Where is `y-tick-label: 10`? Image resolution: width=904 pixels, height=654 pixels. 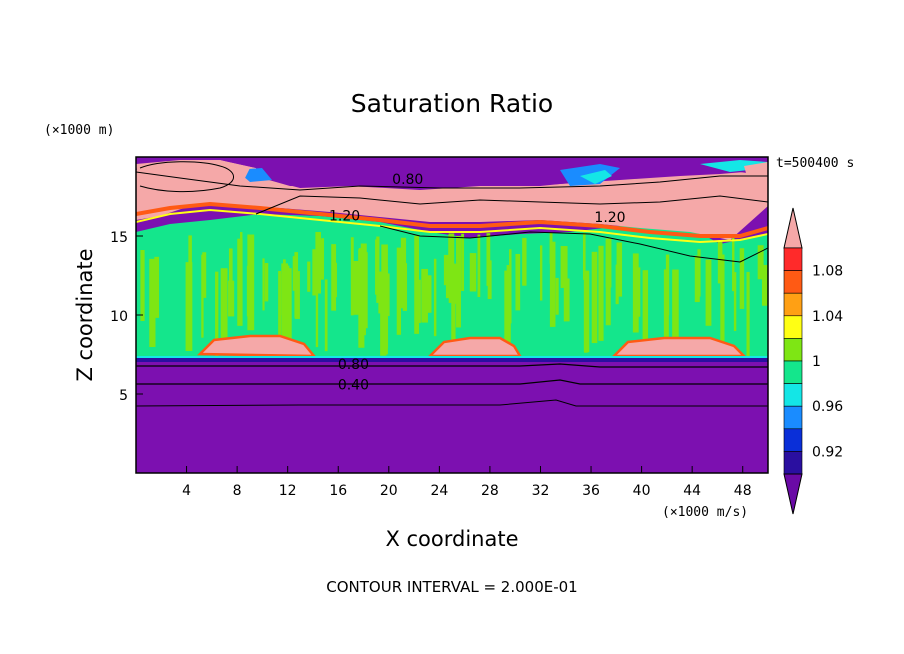 y-tick-label: 10 is located at coordinates (119, 317).